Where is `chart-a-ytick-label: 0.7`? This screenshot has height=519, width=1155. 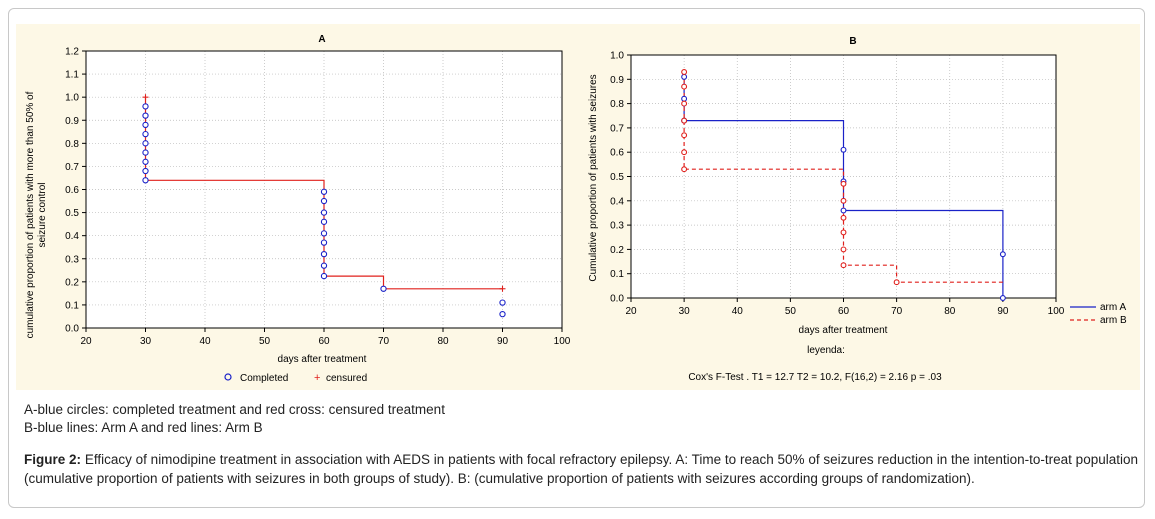
chart-a-ytick-label: 0.7 is located at coordinates (72, 167).